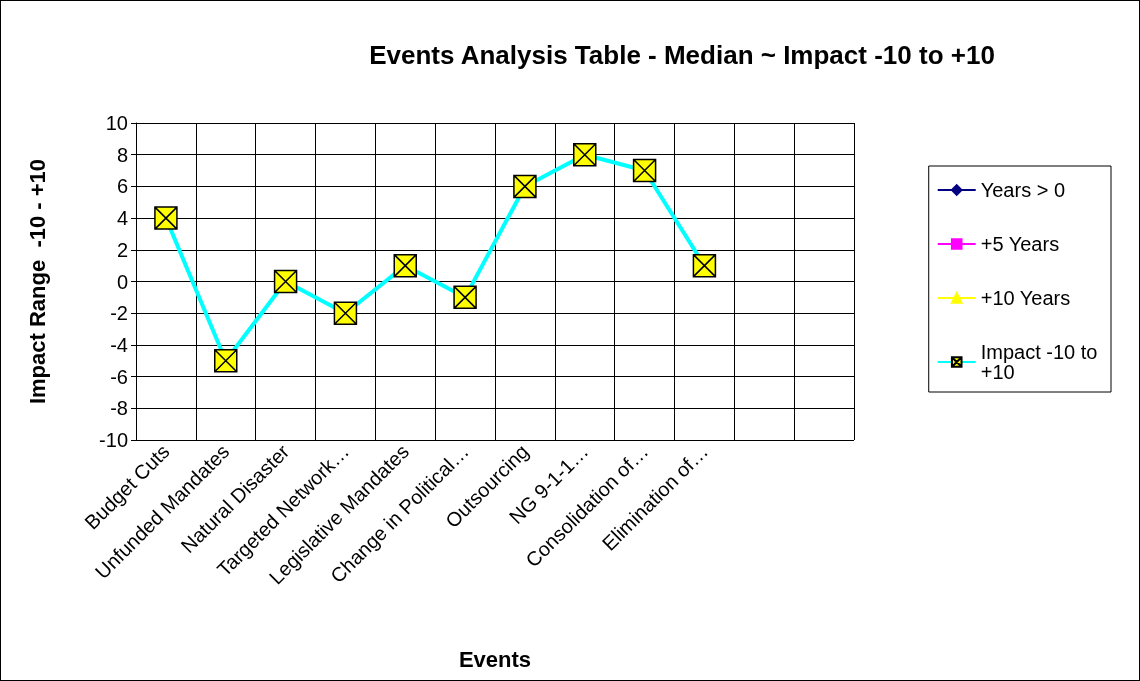 Image resolution: width=1140 pixels, height=681 pixels. Describe the element at coordinates (122, 281) in the screenshot. I see `y-tick-label: 0` at that location.